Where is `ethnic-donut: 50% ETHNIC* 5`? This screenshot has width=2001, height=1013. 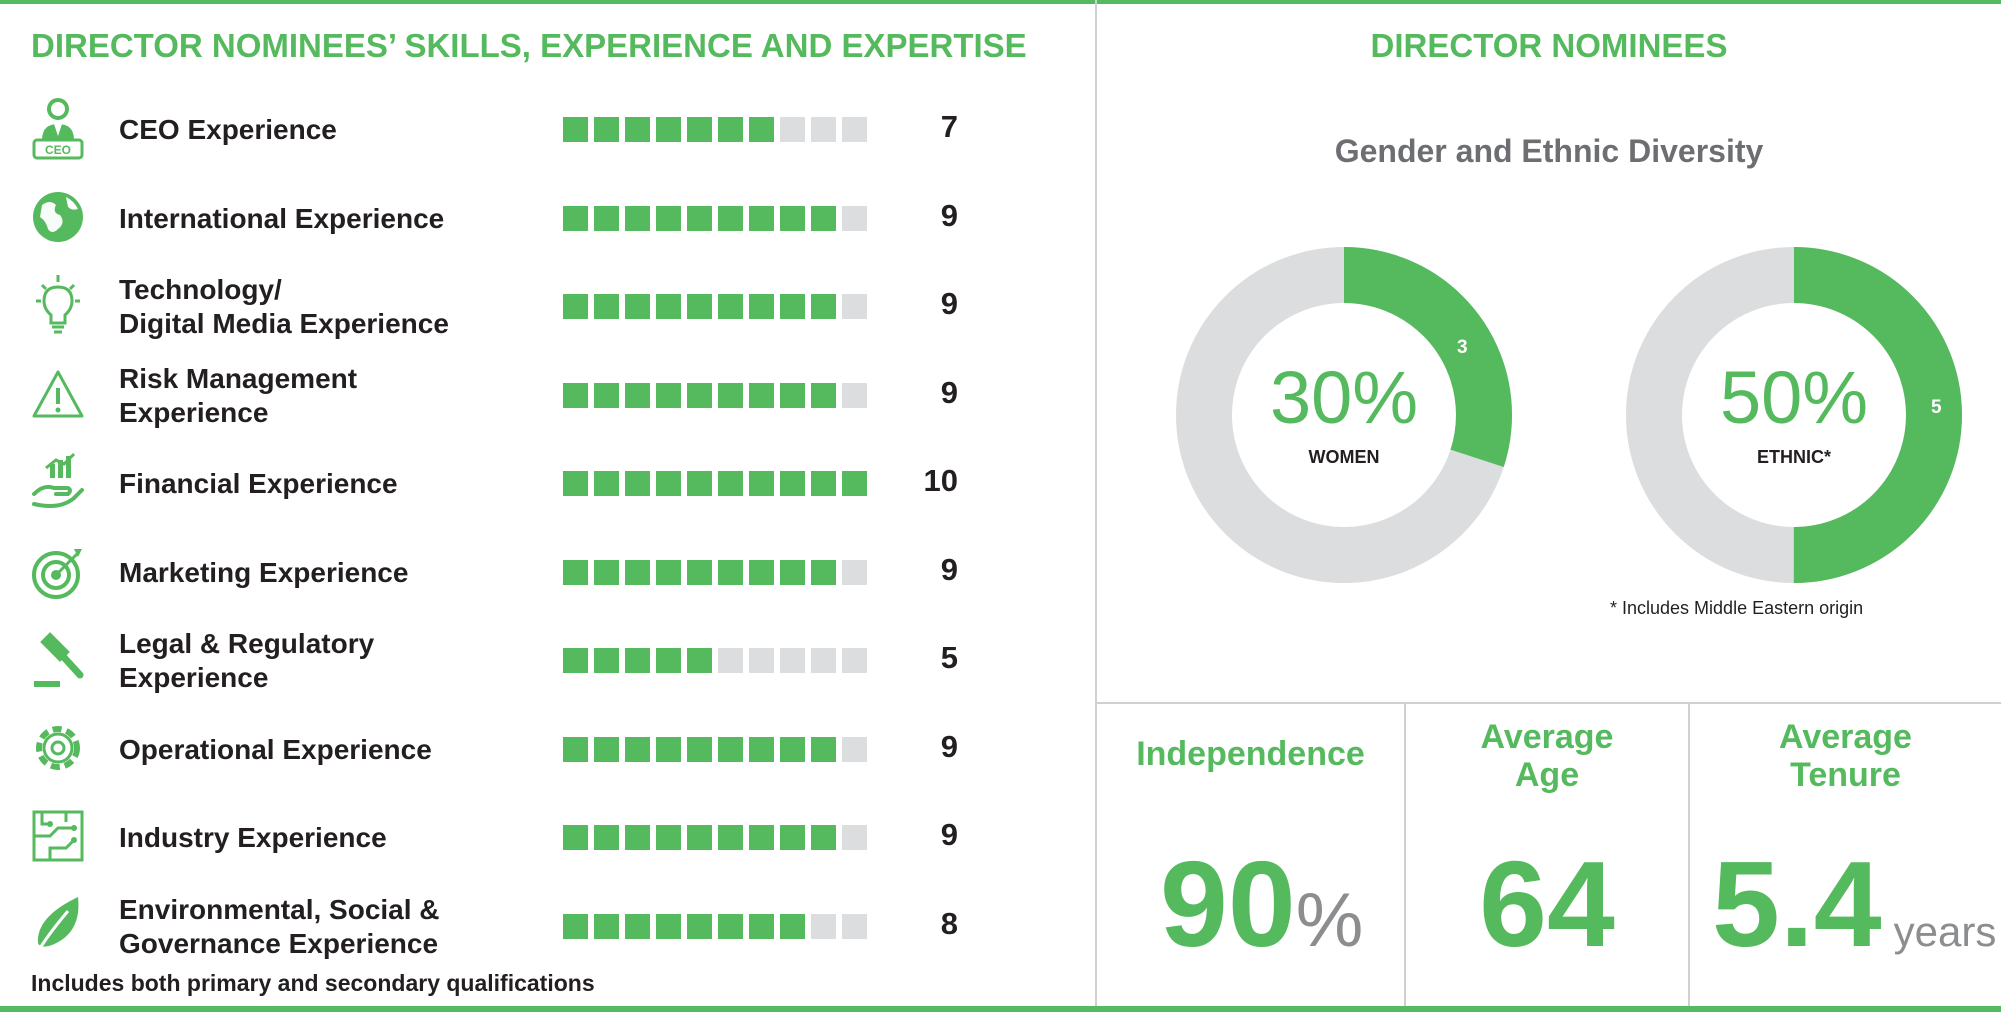 ethnic-donut: 50% ETHNIC* 5 is located at coordinates (1794, 415).